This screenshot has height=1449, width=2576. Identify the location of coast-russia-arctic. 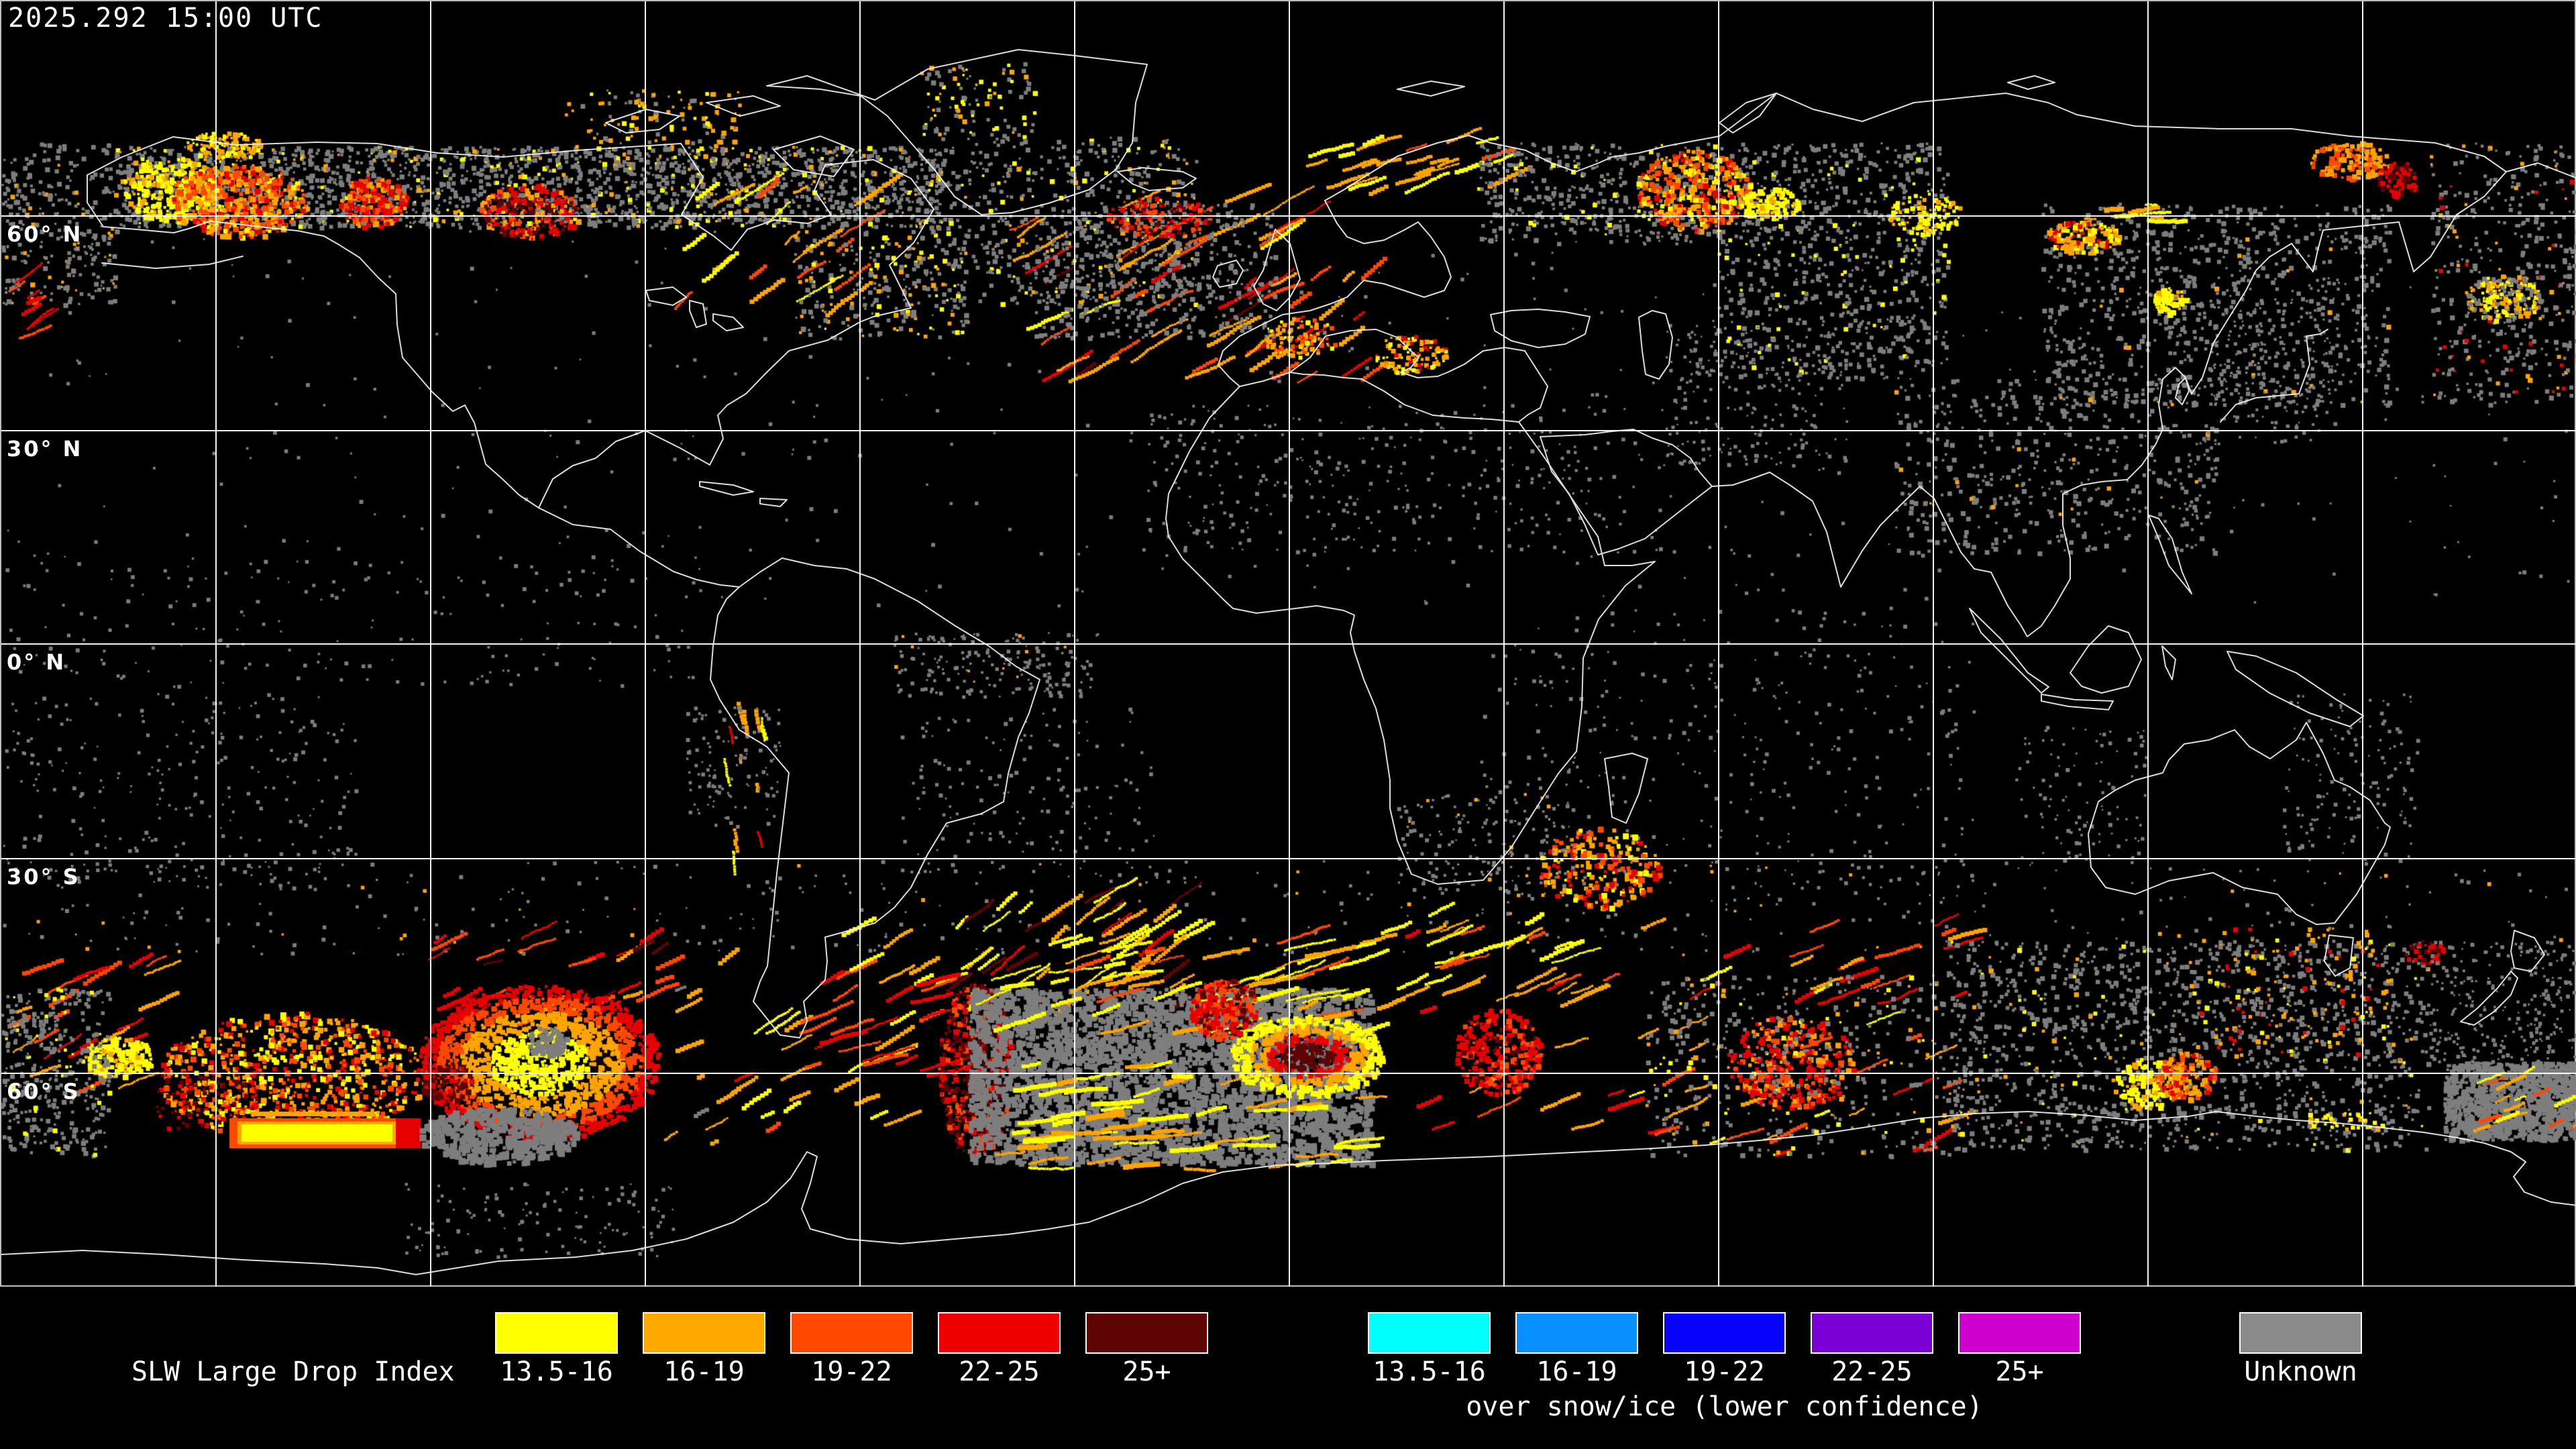
(2094, 132).